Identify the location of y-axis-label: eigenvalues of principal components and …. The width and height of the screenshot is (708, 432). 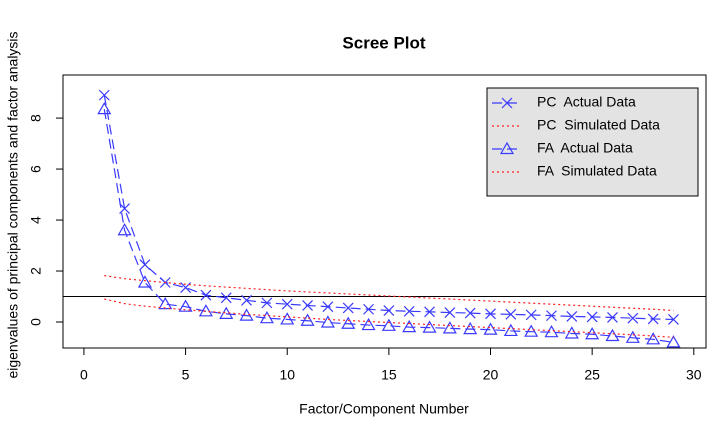
(13, 204).